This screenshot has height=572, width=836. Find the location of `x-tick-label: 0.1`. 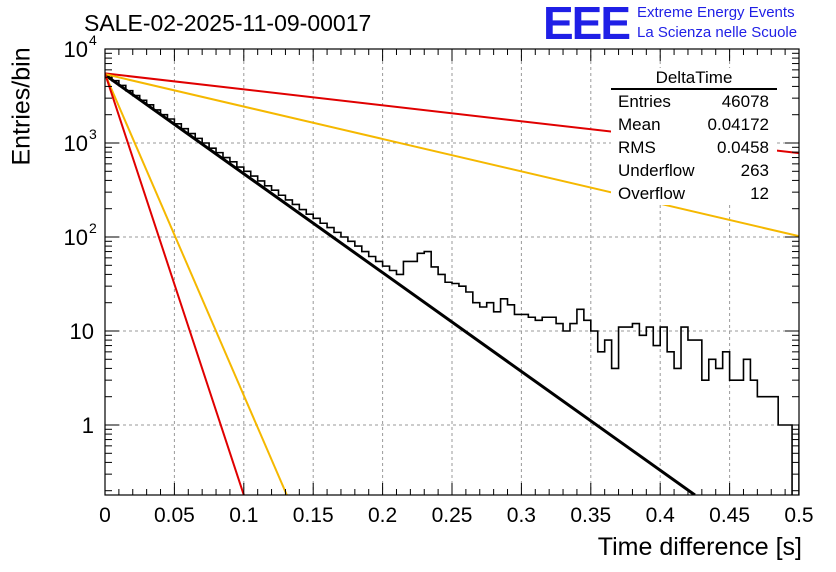

x-tick-label: 0.1 is located at coordinates (243, 515).